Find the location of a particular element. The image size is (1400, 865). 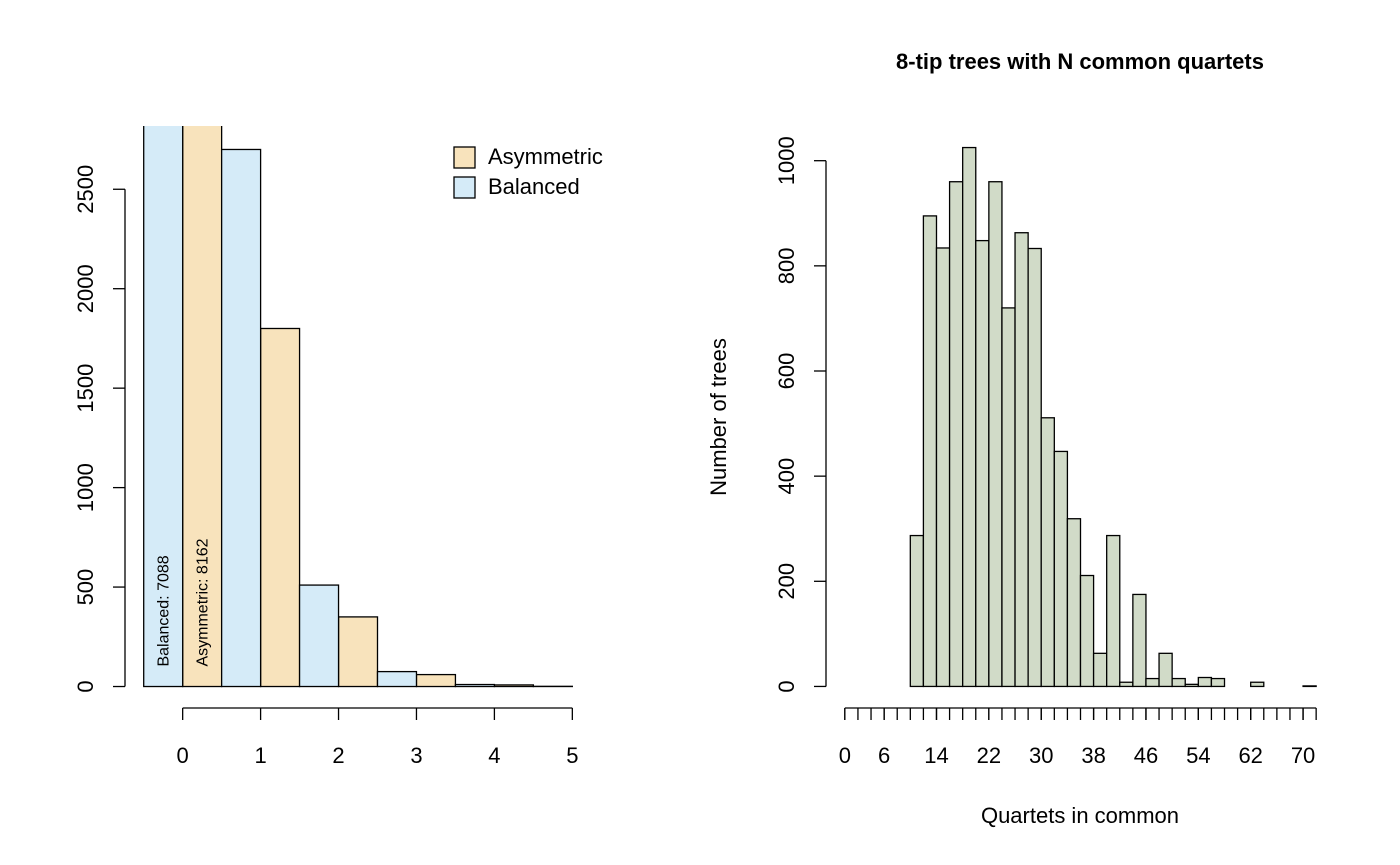

annotation: Balanced: 7088 is located at coordinates (163, 610).